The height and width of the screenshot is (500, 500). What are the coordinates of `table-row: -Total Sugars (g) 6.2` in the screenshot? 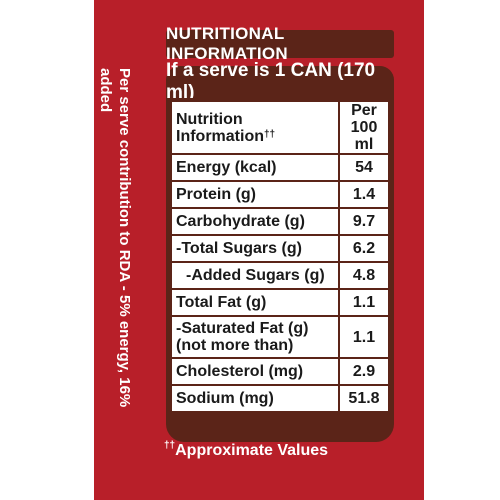 It's located at (280, 248).